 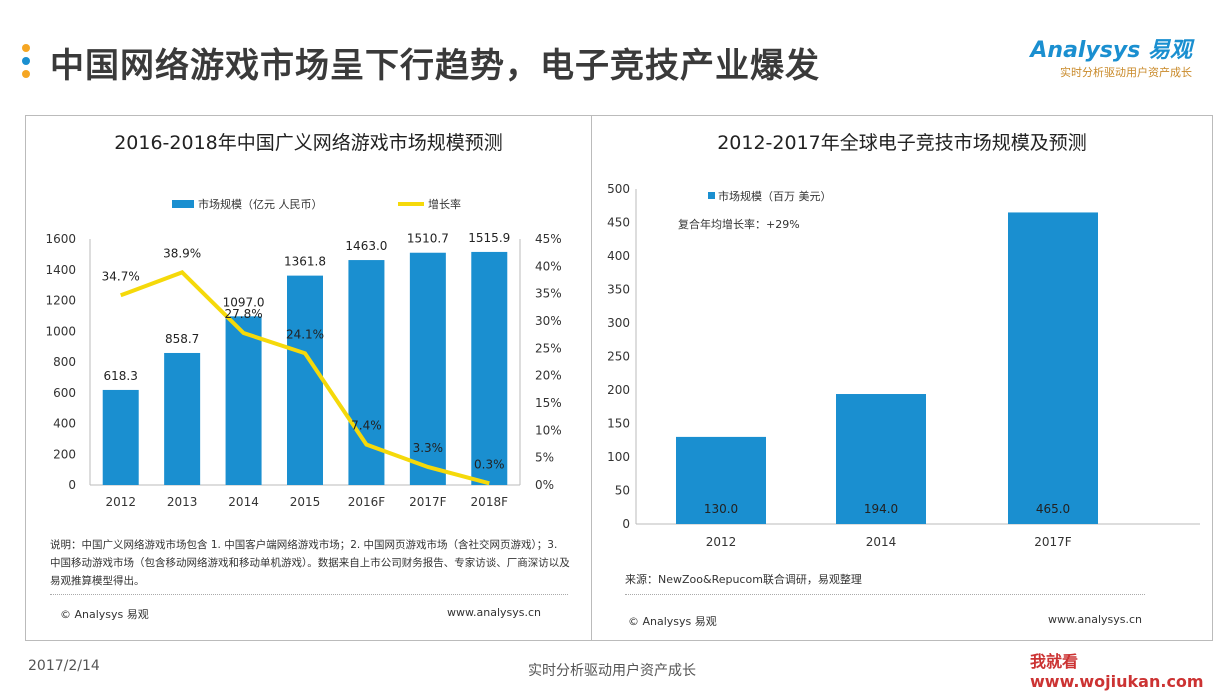 What do you see at coordinates (305, 334) in the screenshot?
I see `line-data-label: 24.1%` at bounding box center [305, 334].